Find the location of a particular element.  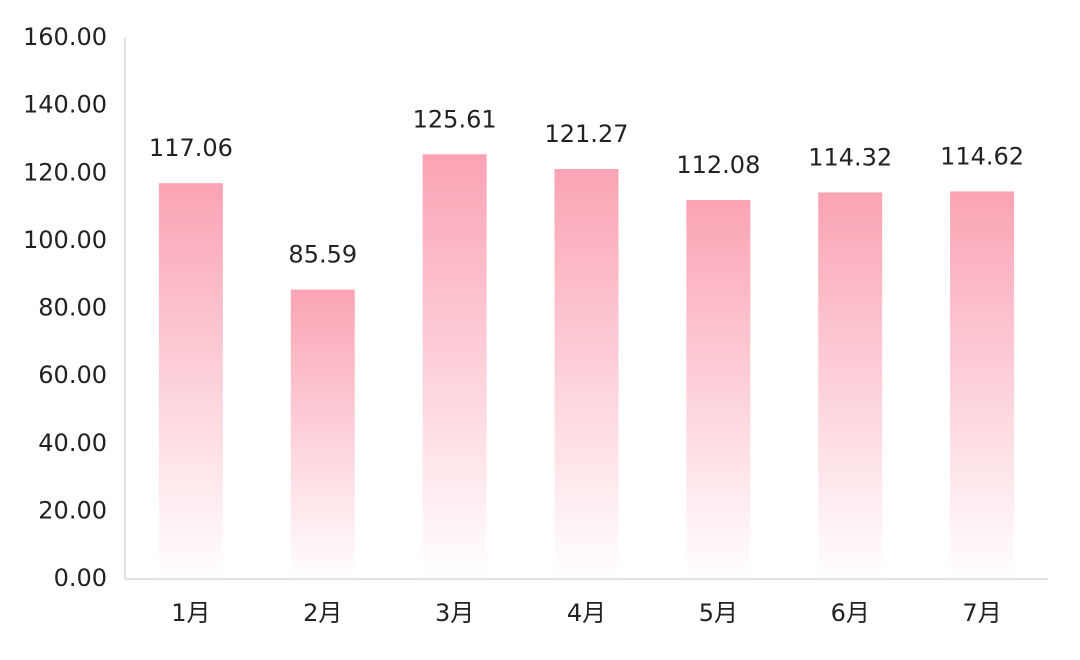

y-tick-label: 100.00 is located at coordinates (65, 240).